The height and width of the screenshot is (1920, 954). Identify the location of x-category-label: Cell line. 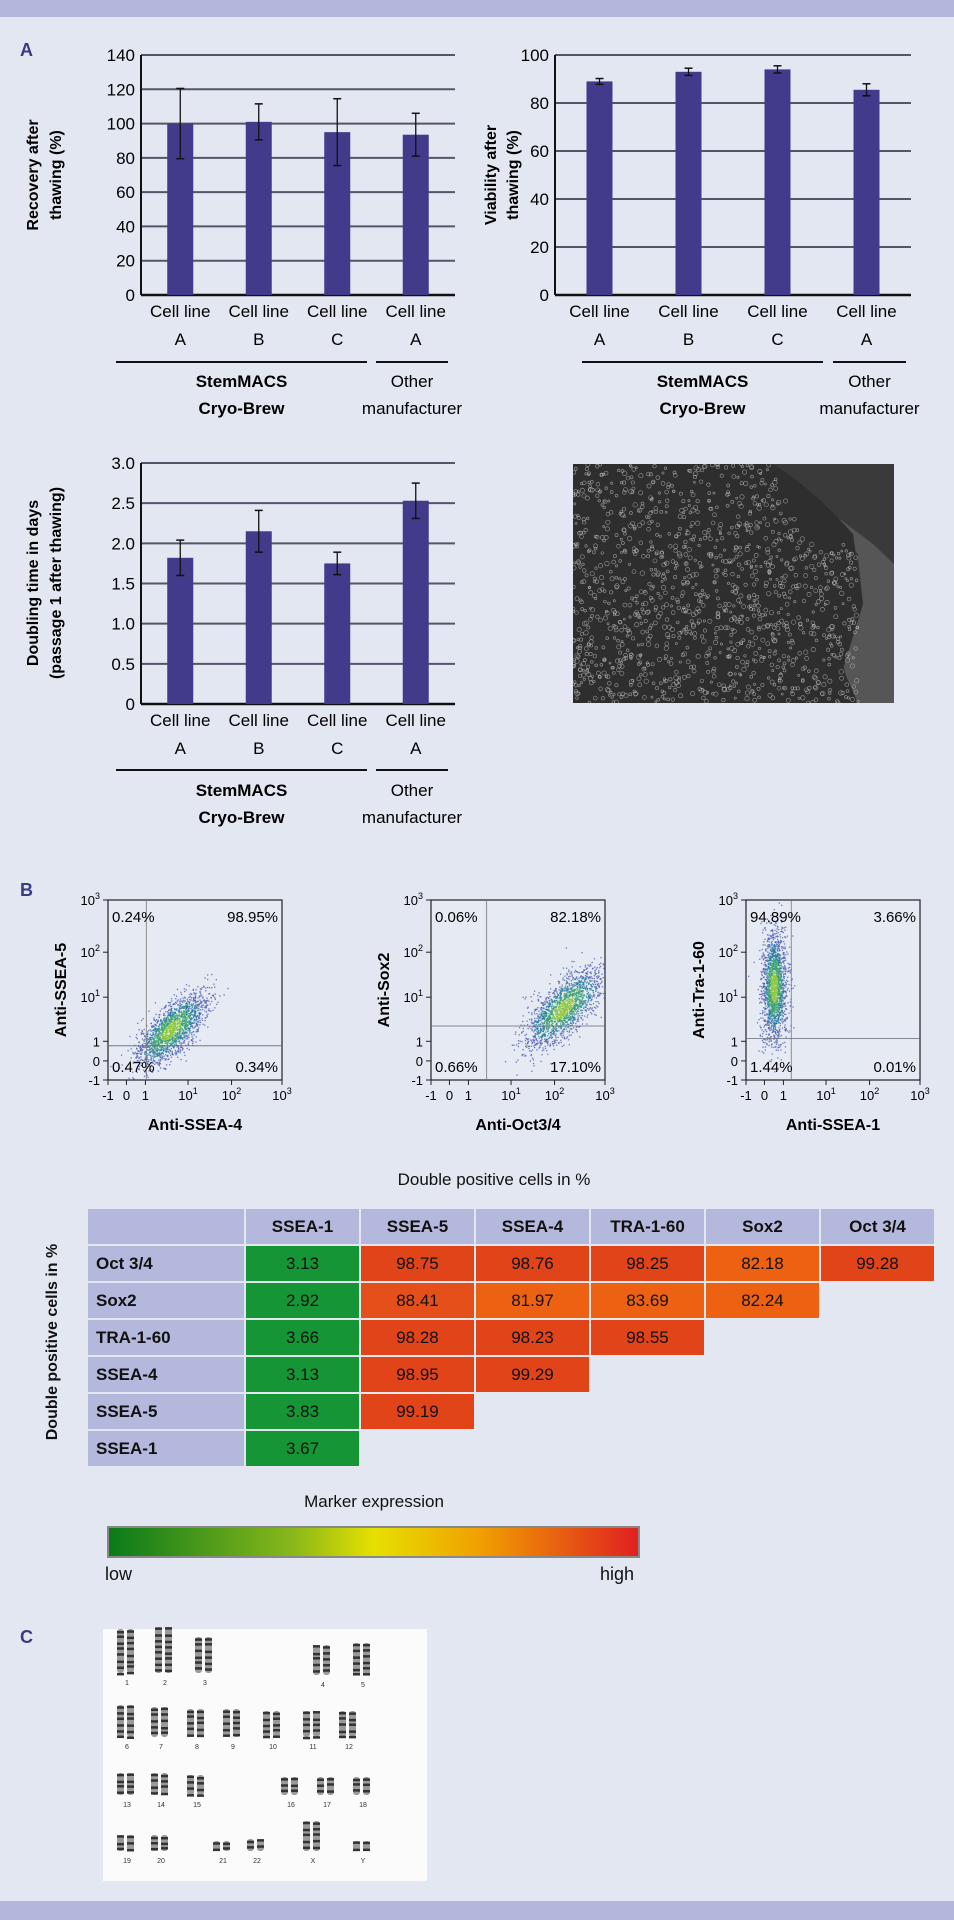
(416, 720).